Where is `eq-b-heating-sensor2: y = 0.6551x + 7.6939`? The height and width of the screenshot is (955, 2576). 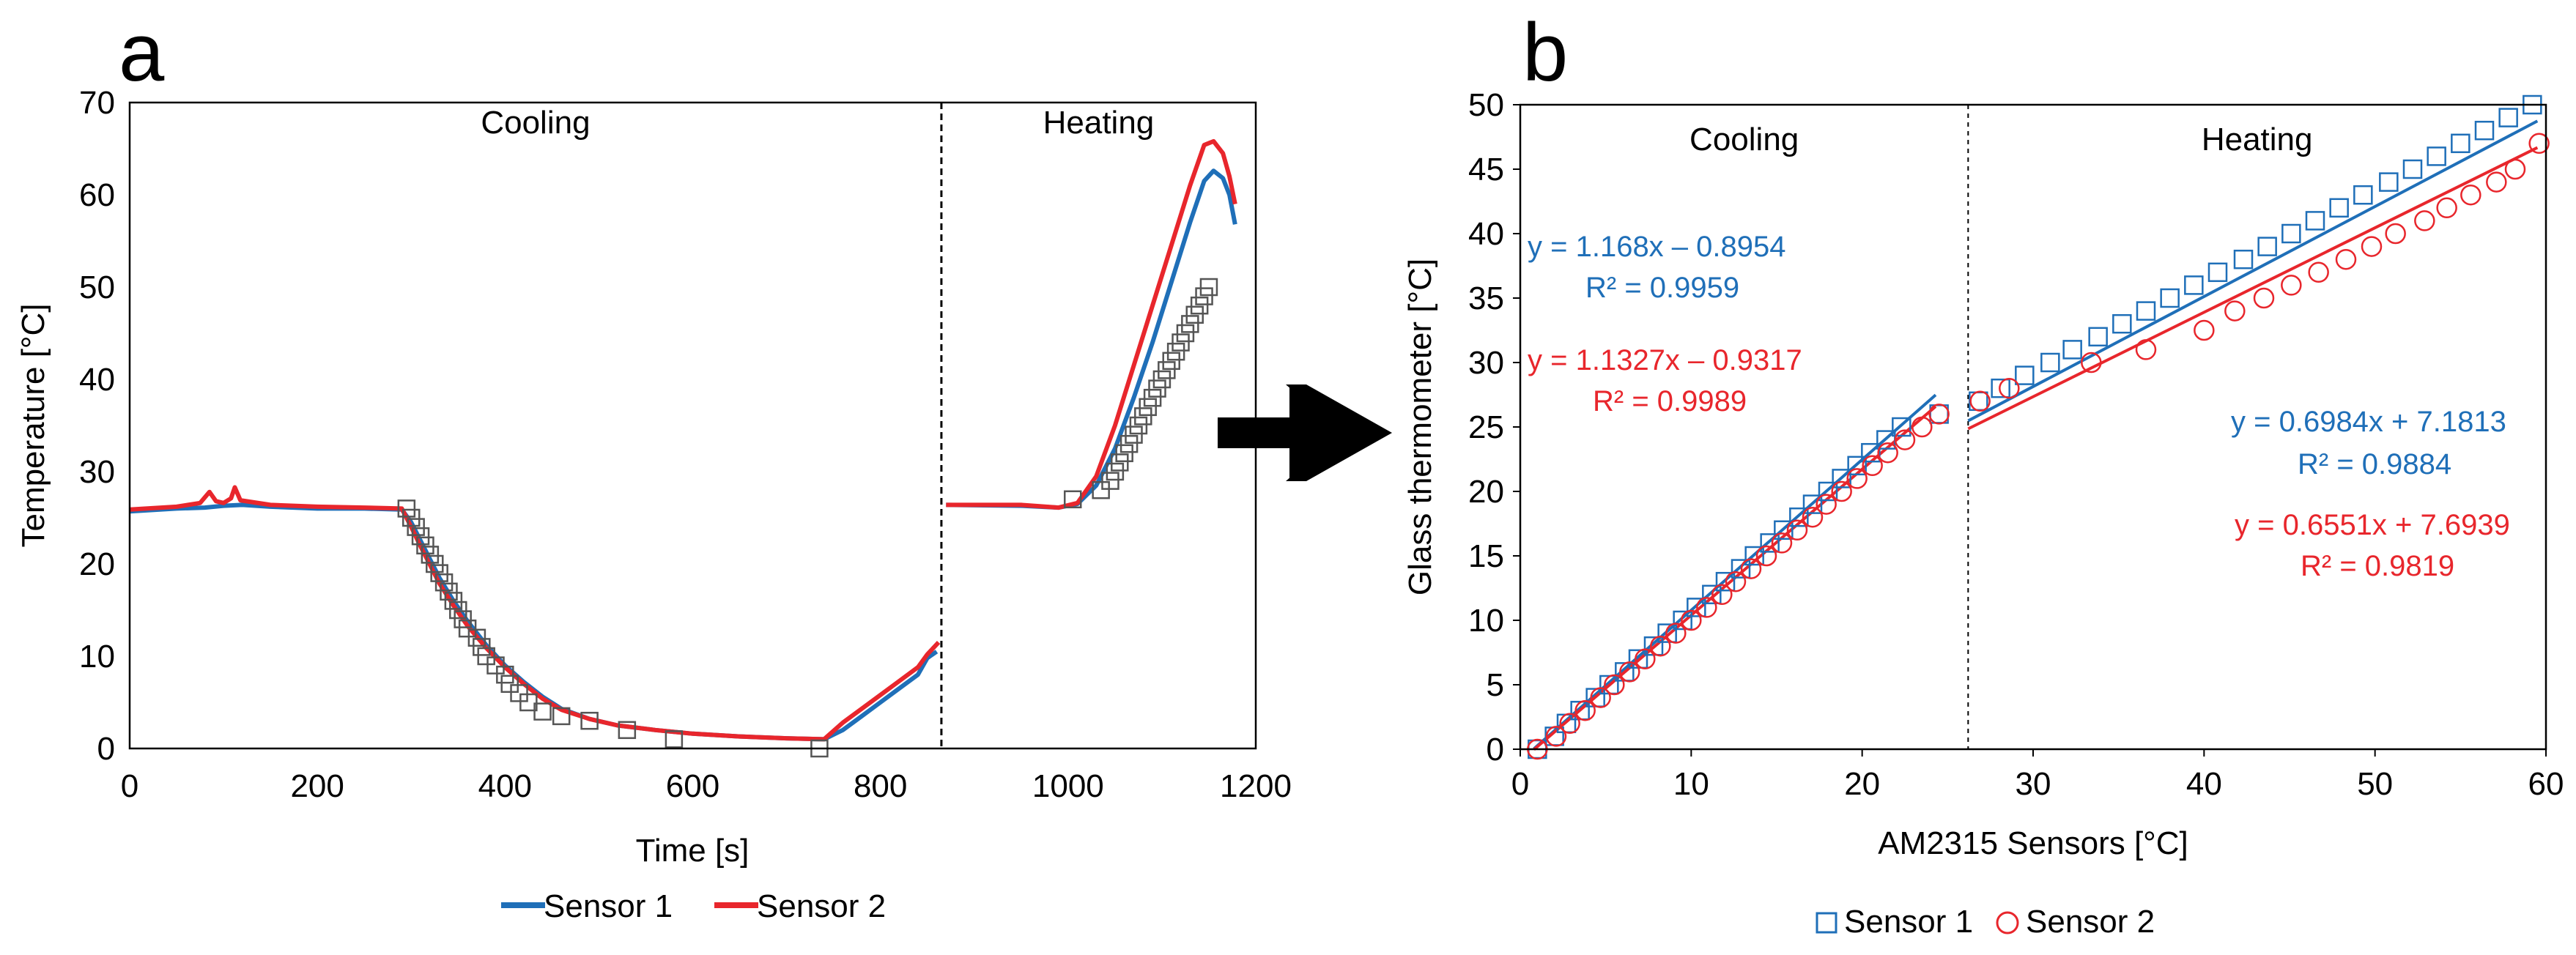
eq-b-heating-sensor2: y = 0.6551x + 7.6939 is located at coordinates (2372, 525).